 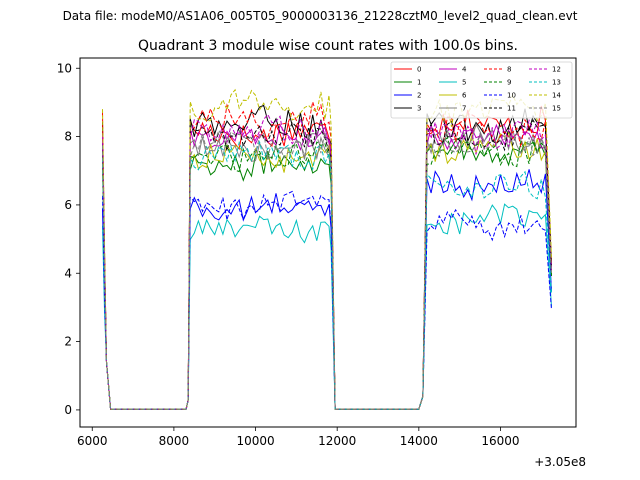 What do you see at coordinates (509, 70) in the screenshot?
I see `legend-label-8: 8` at bounding box center [509, 70].